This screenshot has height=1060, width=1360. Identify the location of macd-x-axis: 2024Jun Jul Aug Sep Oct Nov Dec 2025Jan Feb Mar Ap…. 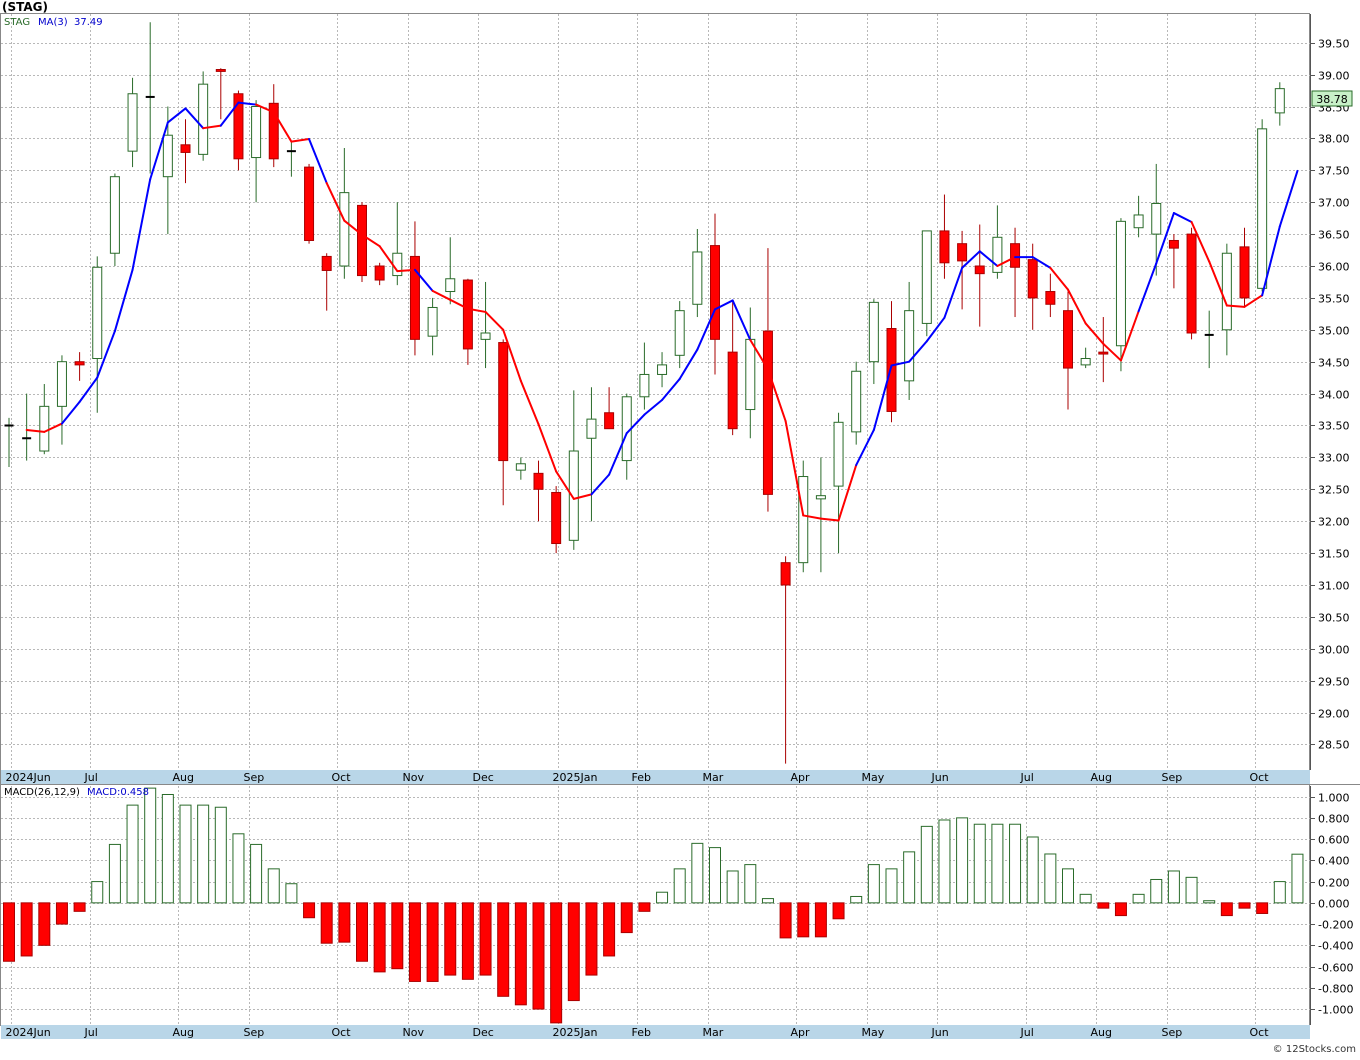
(638, 1032).